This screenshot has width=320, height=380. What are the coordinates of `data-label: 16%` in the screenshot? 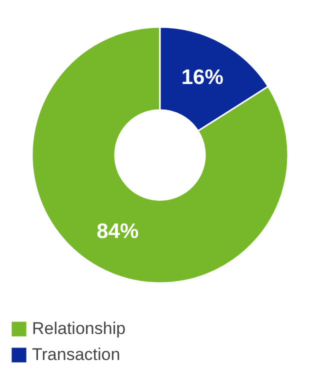 It's located at (202, 77).